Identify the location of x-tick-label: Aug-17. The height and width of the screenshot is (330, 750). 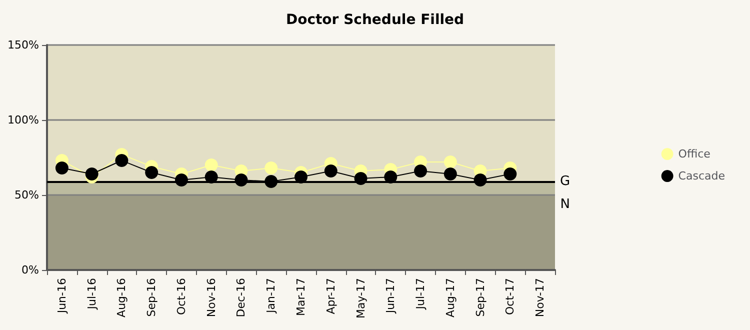
(450, 298).